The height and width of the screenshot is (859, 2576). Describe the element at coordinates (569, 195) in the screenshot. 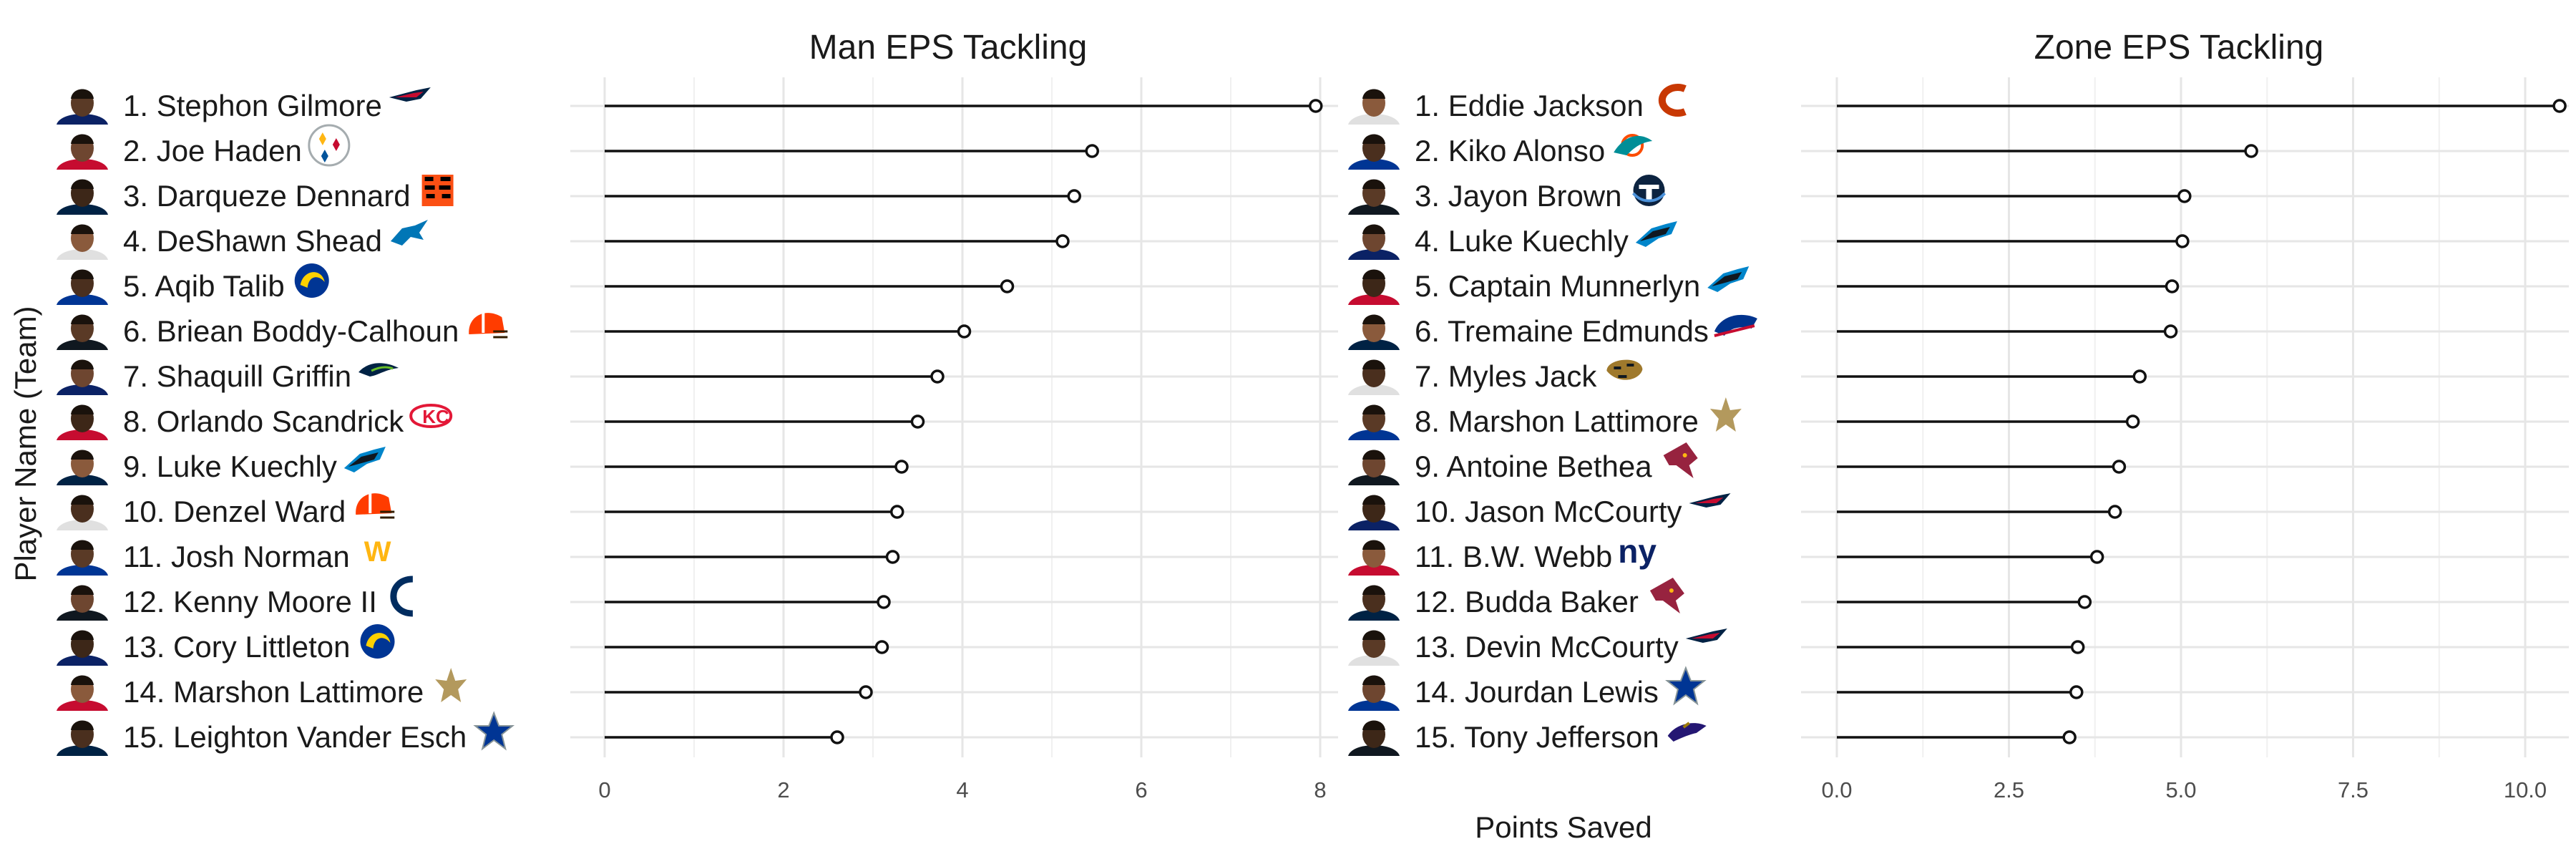

I see `player-row: 3. Darqueze Dennard` at that location.